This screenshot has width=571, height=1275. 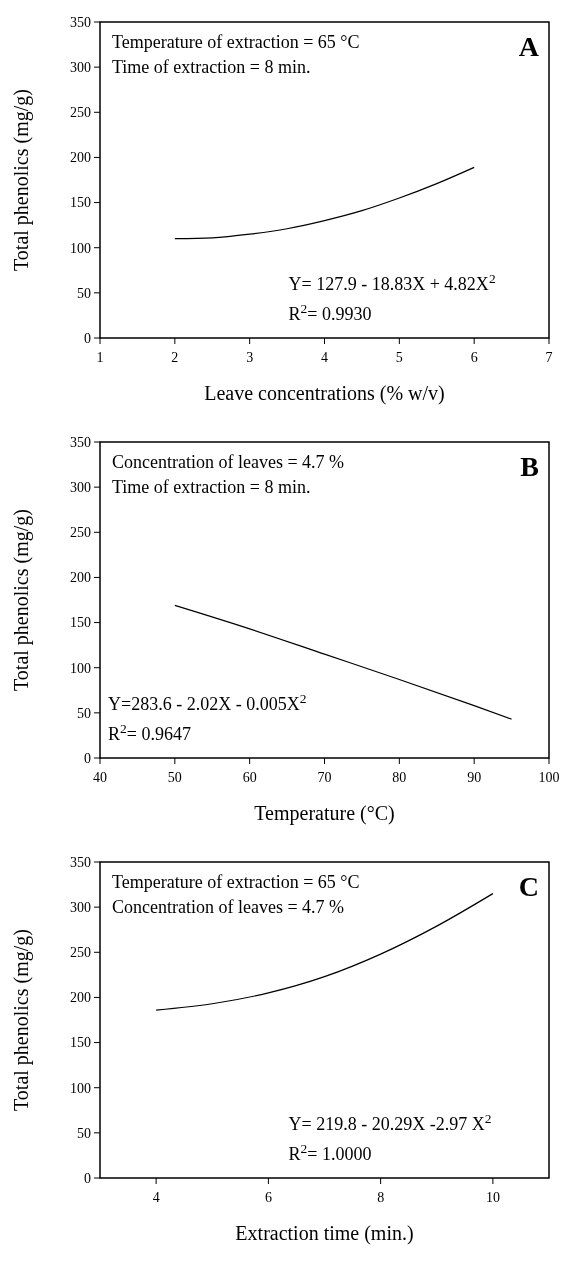 I want to click on annotation: R$^{2}$= 1.0000, so click(x=330, y=1152).